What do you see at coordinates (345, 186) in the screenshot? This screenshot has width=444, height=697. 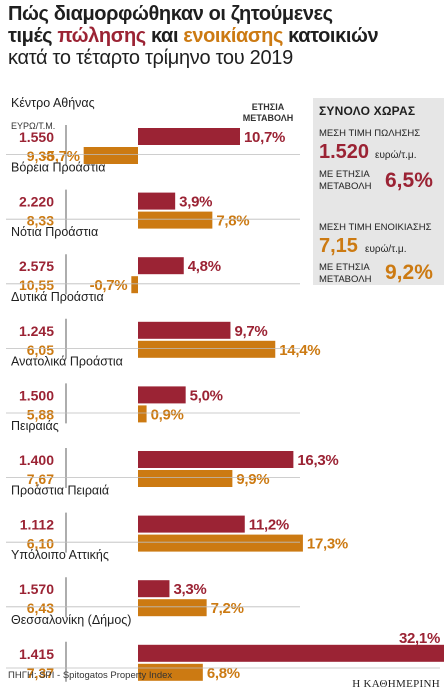 I see `summary-sale-change-label-2: ΜΕΤΑΒΟΛΗ` at bounding box center [345, 186].